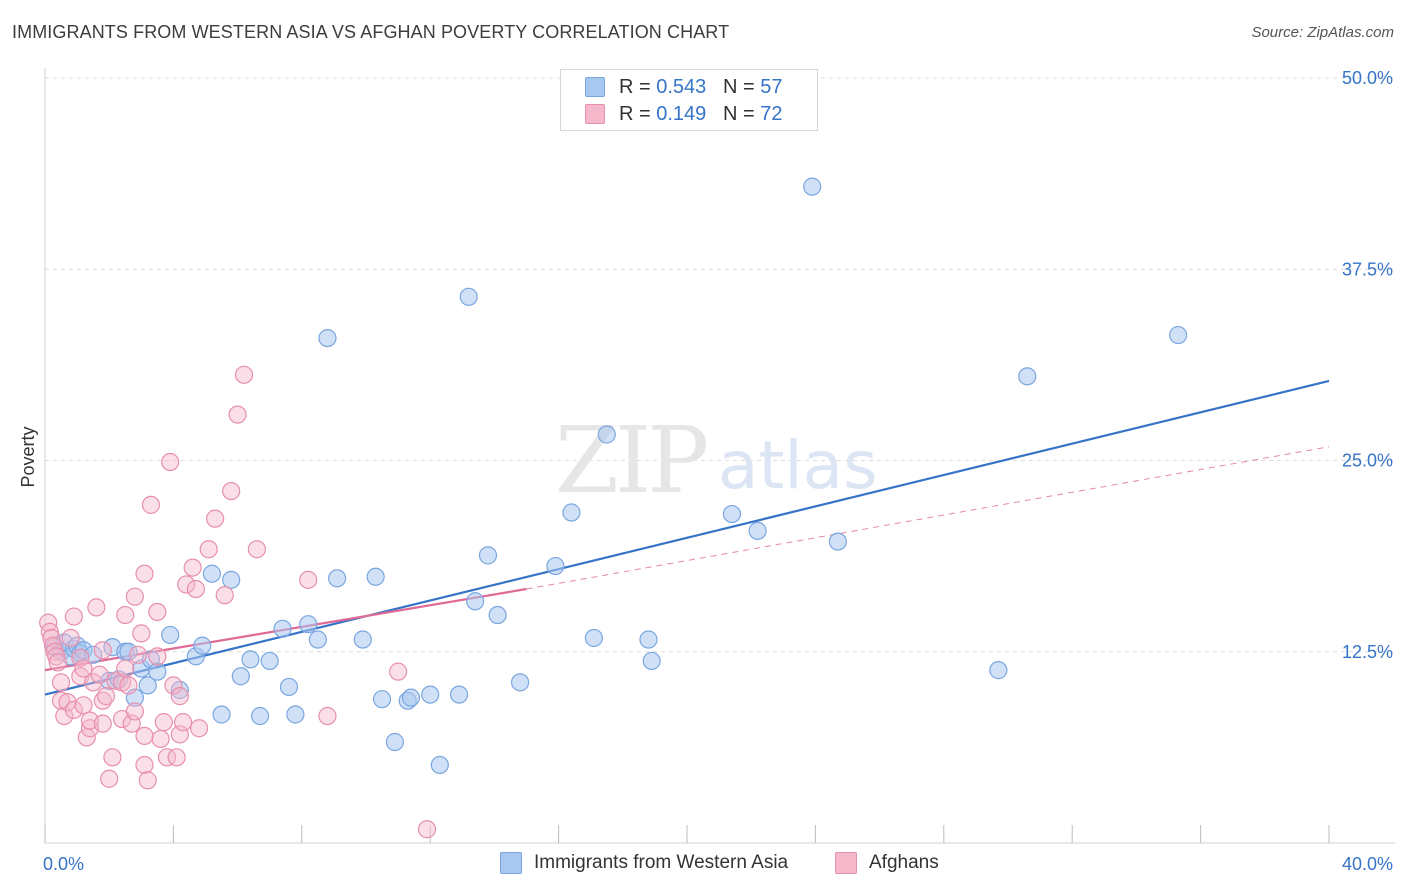 The height and width of the screenshot is (892, 1406). Describe the element at coordinates (741, 86) in the screenshot. I see `legend-n-label-1: N =` at that location.